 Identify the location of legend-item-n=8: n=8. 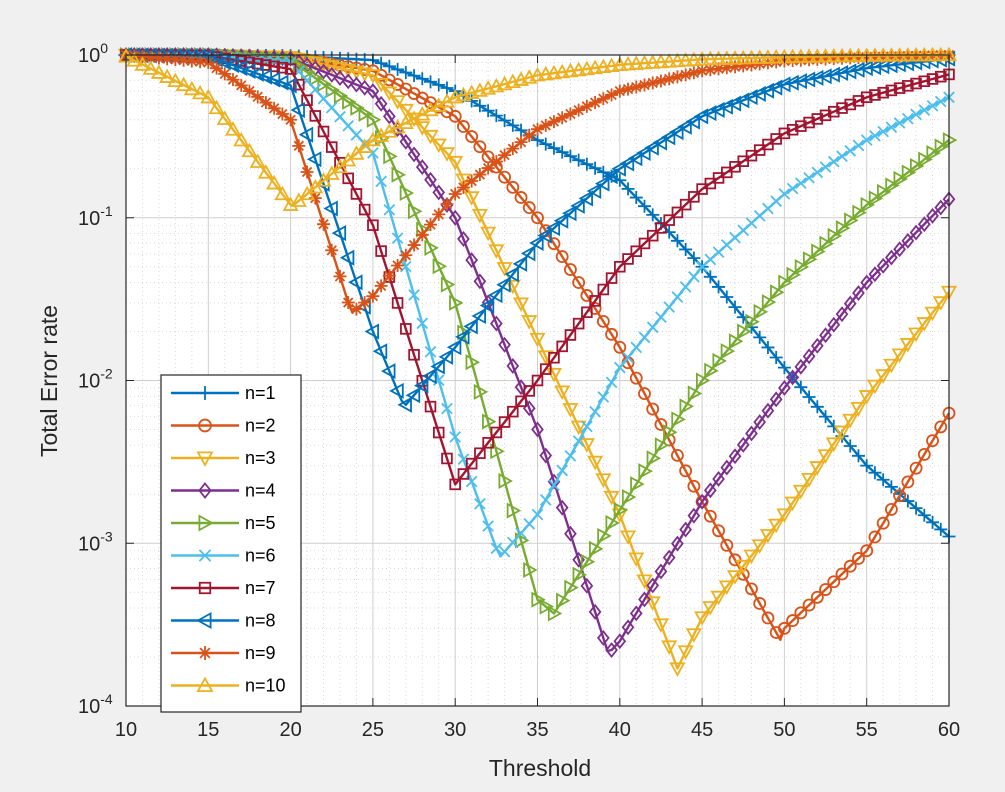
(223, 621).